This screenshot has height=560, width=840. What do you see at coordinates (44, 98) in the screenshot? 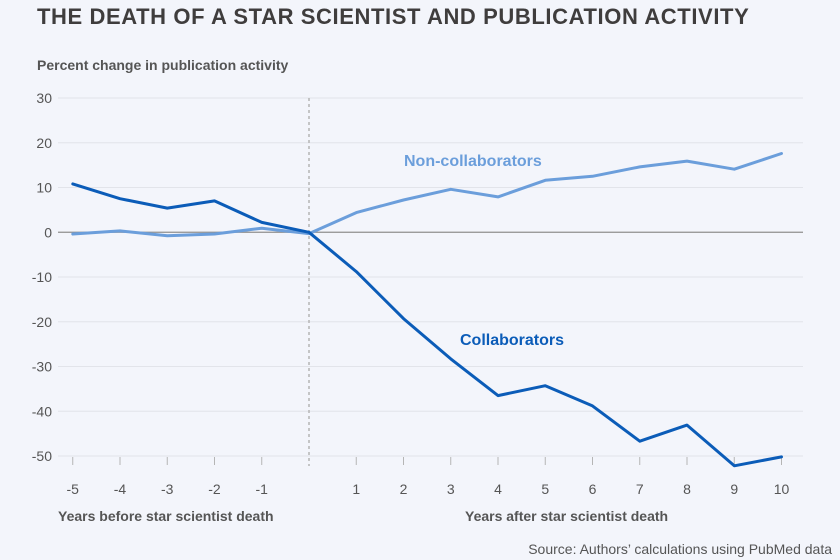
I see `y-tick-label: 30` at bounding box center [44, 98].